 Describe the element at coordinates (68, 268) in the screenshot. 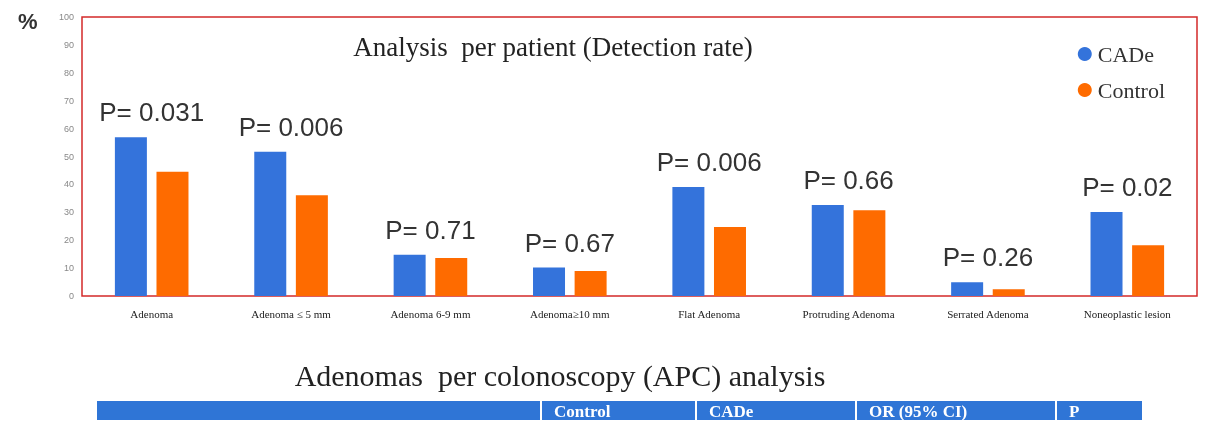

I see `y-tick-label: 10` at that location.